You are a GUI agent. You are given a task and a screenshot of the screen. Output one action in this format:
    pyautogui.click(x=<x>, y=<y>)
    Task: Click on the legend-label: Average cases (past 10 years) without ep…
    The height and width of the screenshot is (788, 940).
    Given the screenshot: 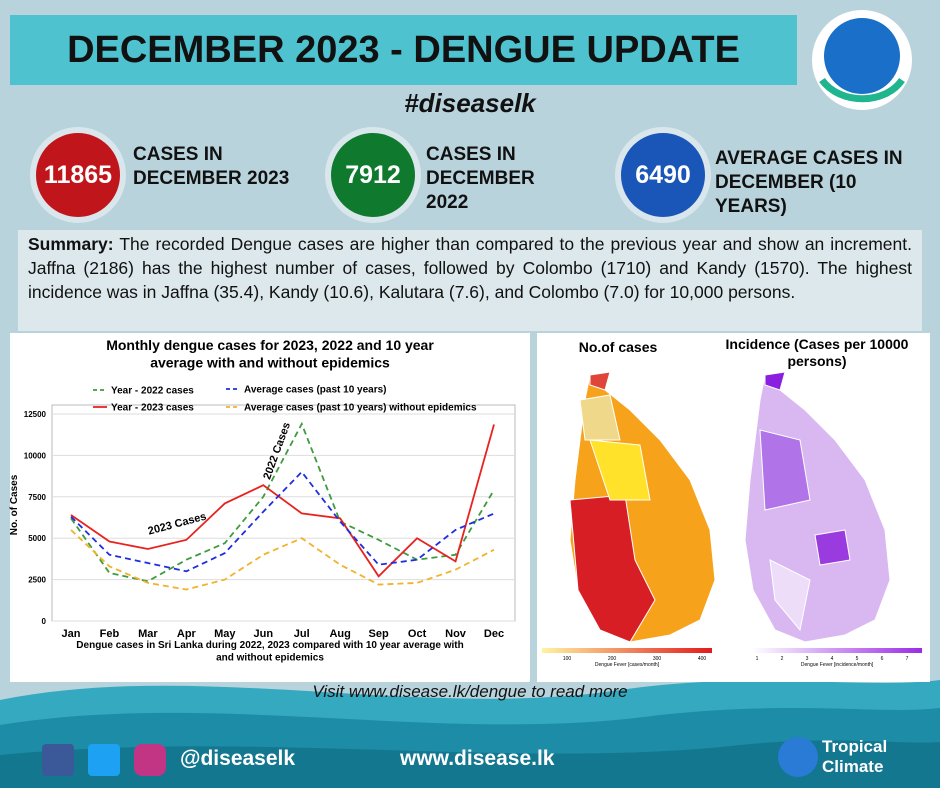 What is the action you would take?
    pyautogui.click(x=360, y=408)
    